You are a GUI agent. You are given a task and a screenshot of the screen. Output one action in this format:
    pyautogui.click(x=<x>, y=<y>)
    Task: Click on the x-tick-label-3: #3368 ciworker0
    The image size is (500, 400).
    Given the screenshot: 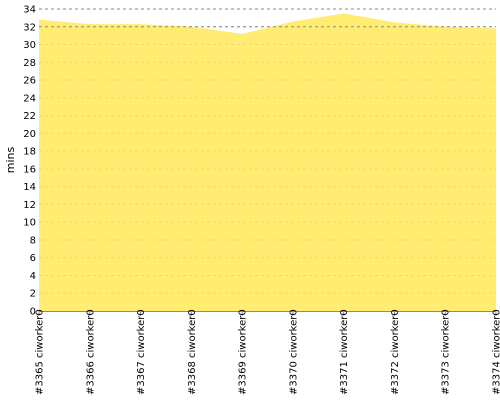 What is the action you would take?
    pyautogui.click(x=192, y=352)
    